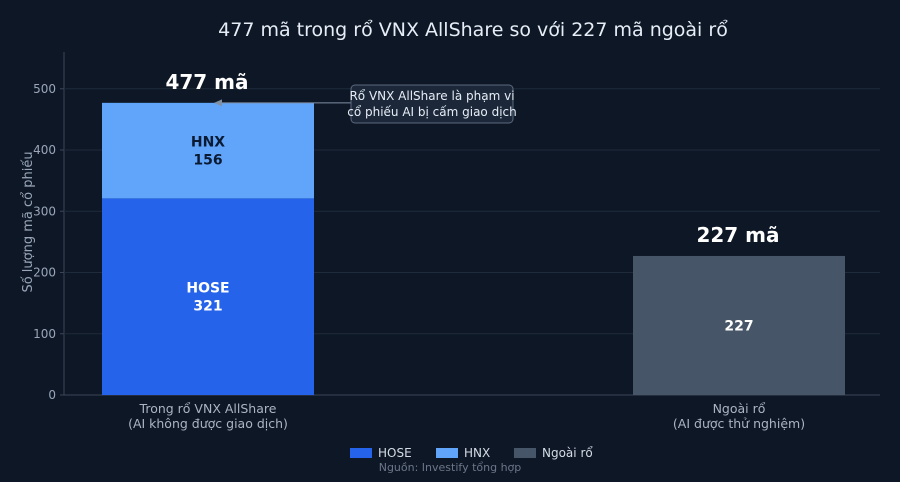 The width and height of the screenshot is (900, 482). I want to click on segment-value-label: 321, so click(207, 307).